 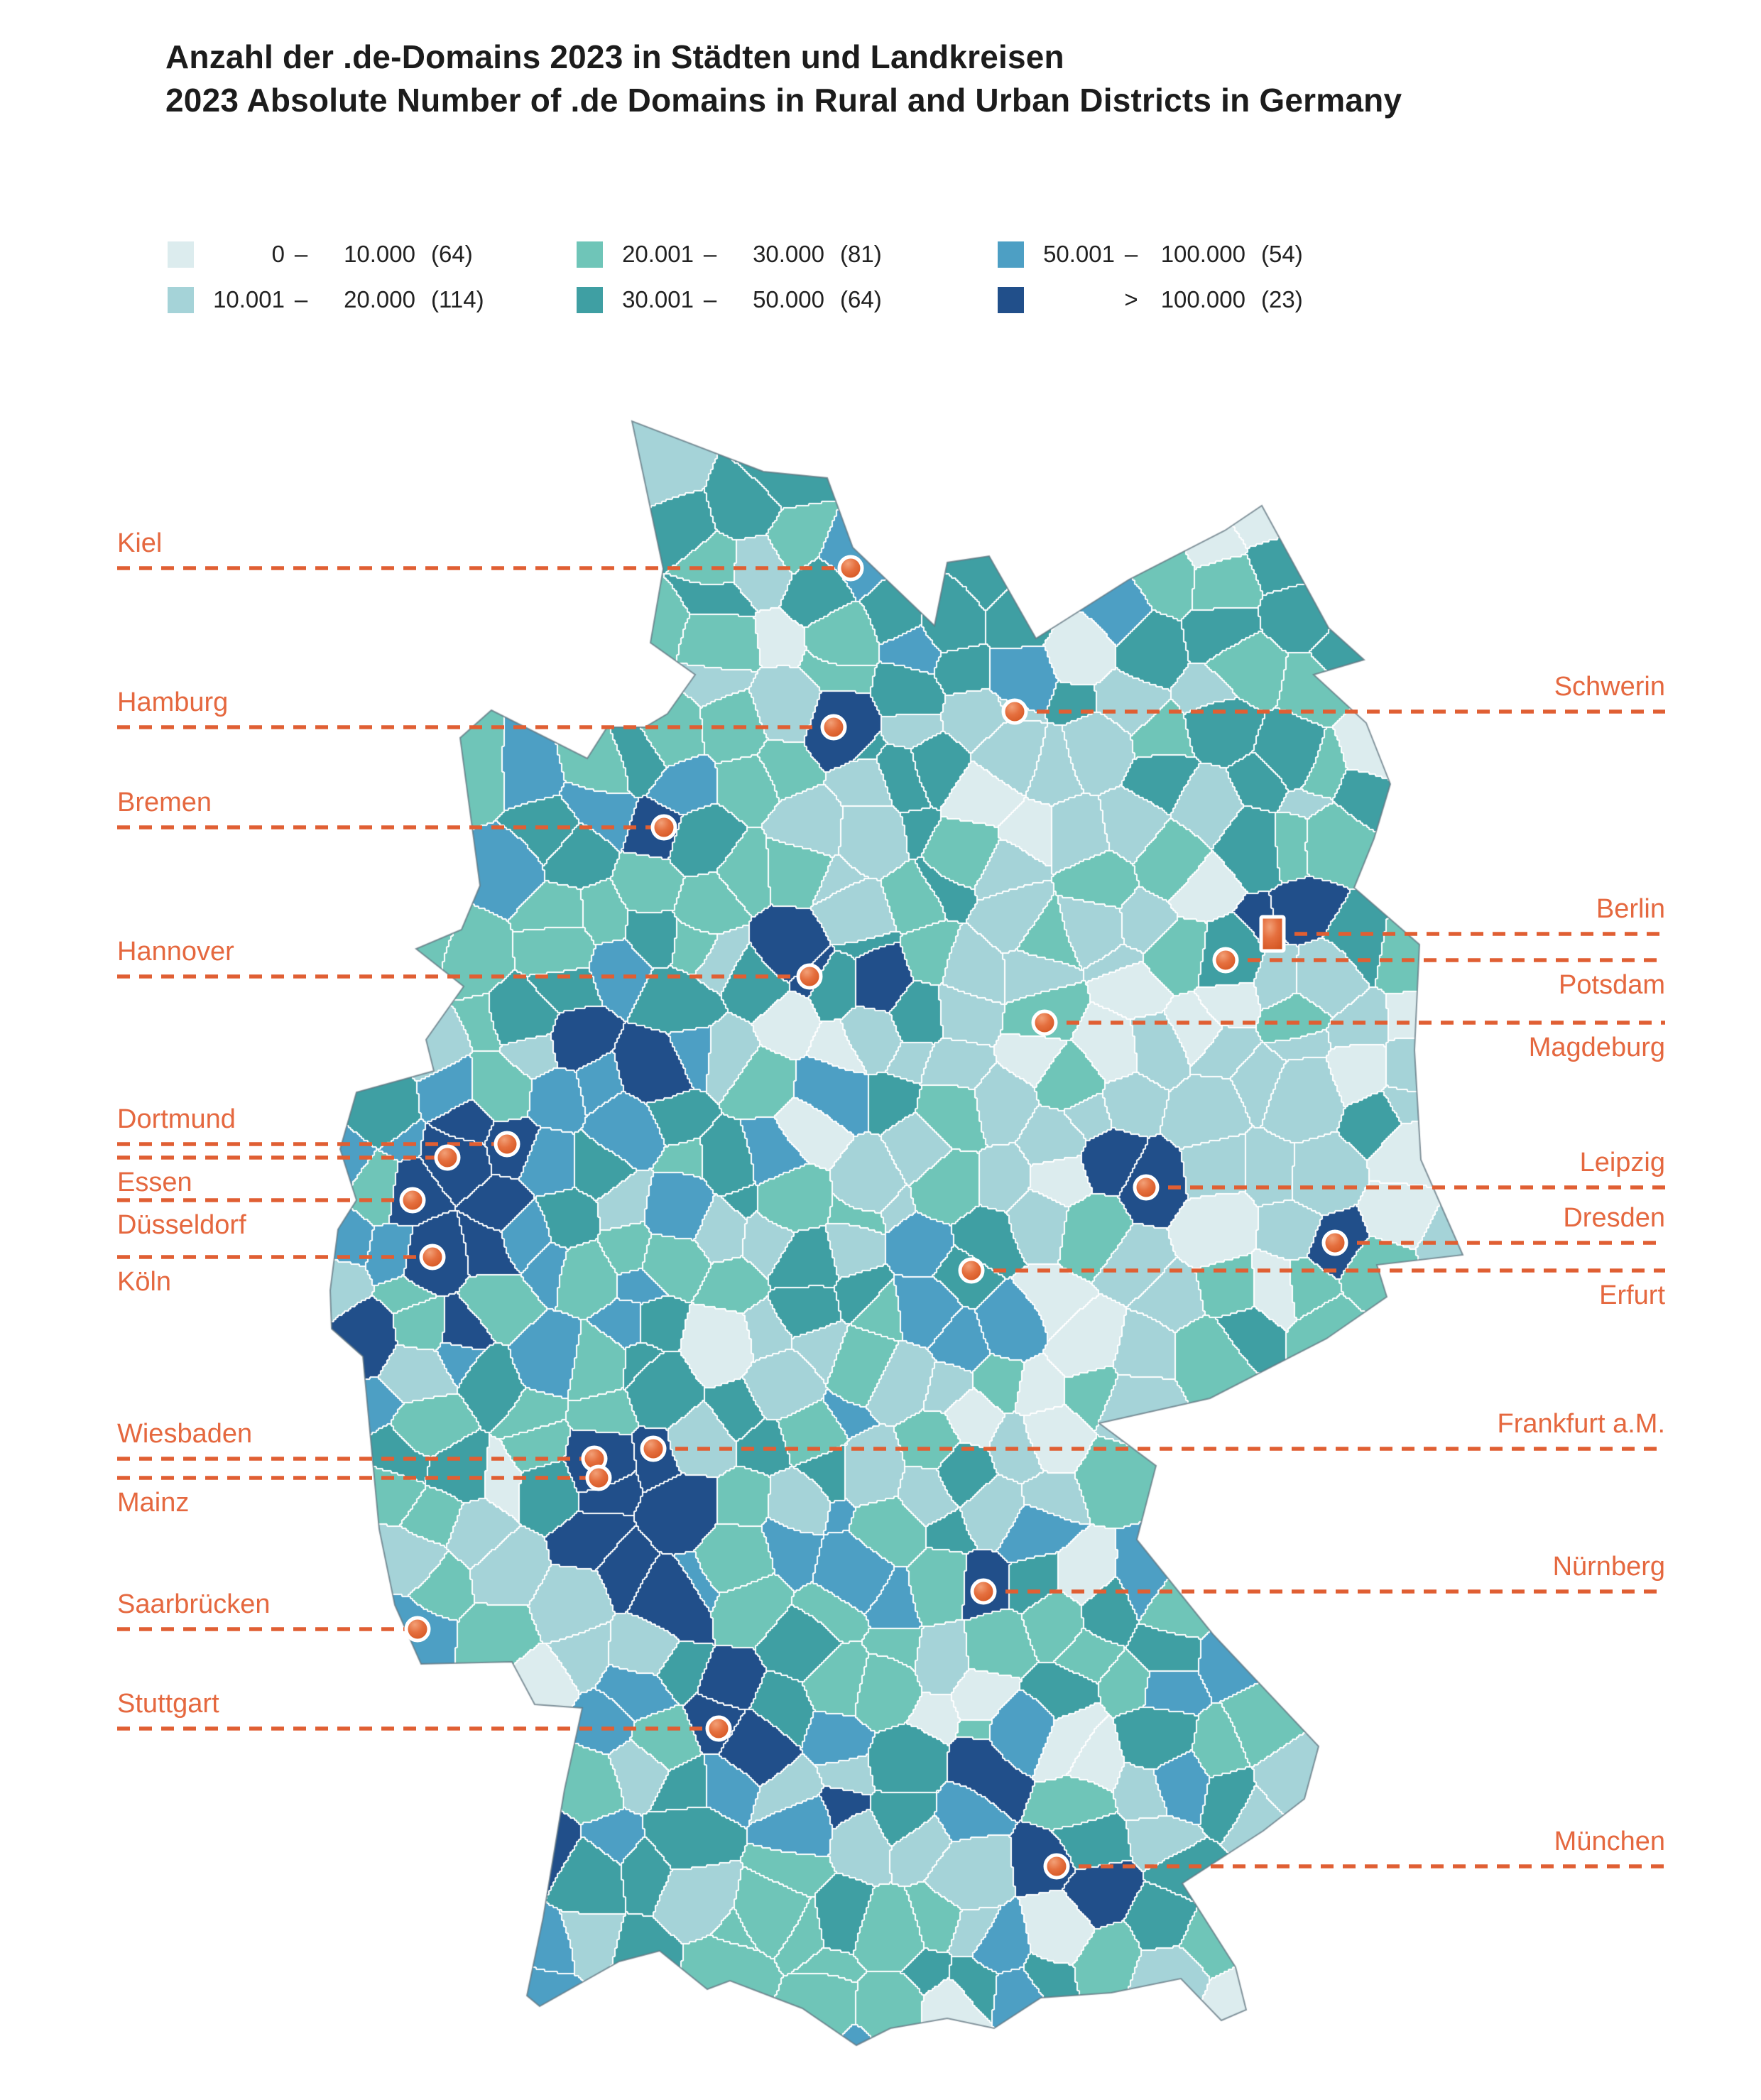 What do you see at coordinates (1610, 687) in the screenshot?
I see `city-label: Schwerin` at bounding box center [1610, 687].